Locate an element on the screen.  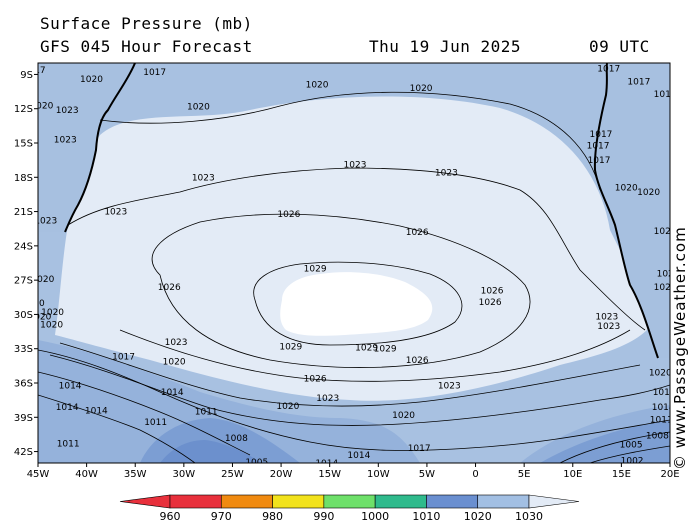
legend-label: 970 is located at coordinates (221, 516).